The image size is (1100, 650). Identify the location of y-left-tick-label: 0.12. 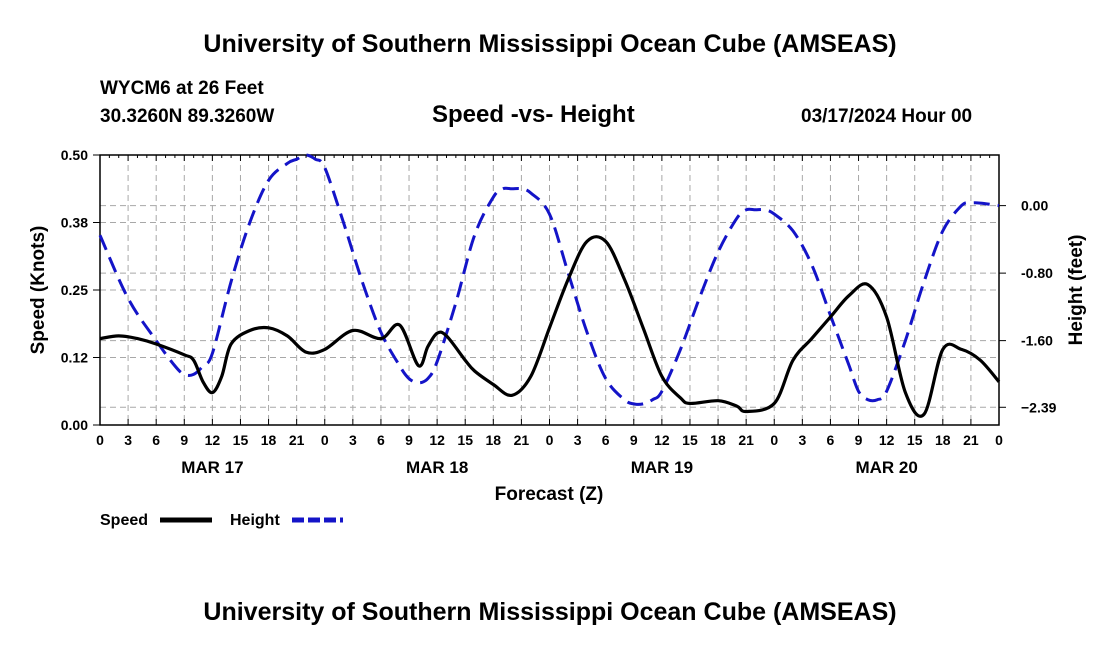
(74, 358).